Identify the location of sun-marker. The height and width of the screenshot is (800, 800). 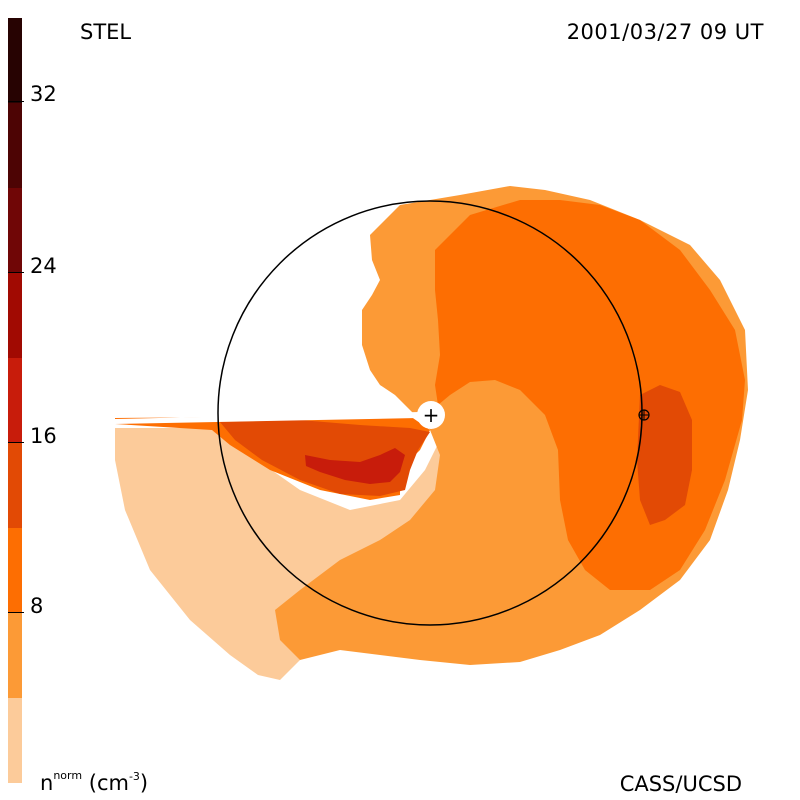
(431, 415).